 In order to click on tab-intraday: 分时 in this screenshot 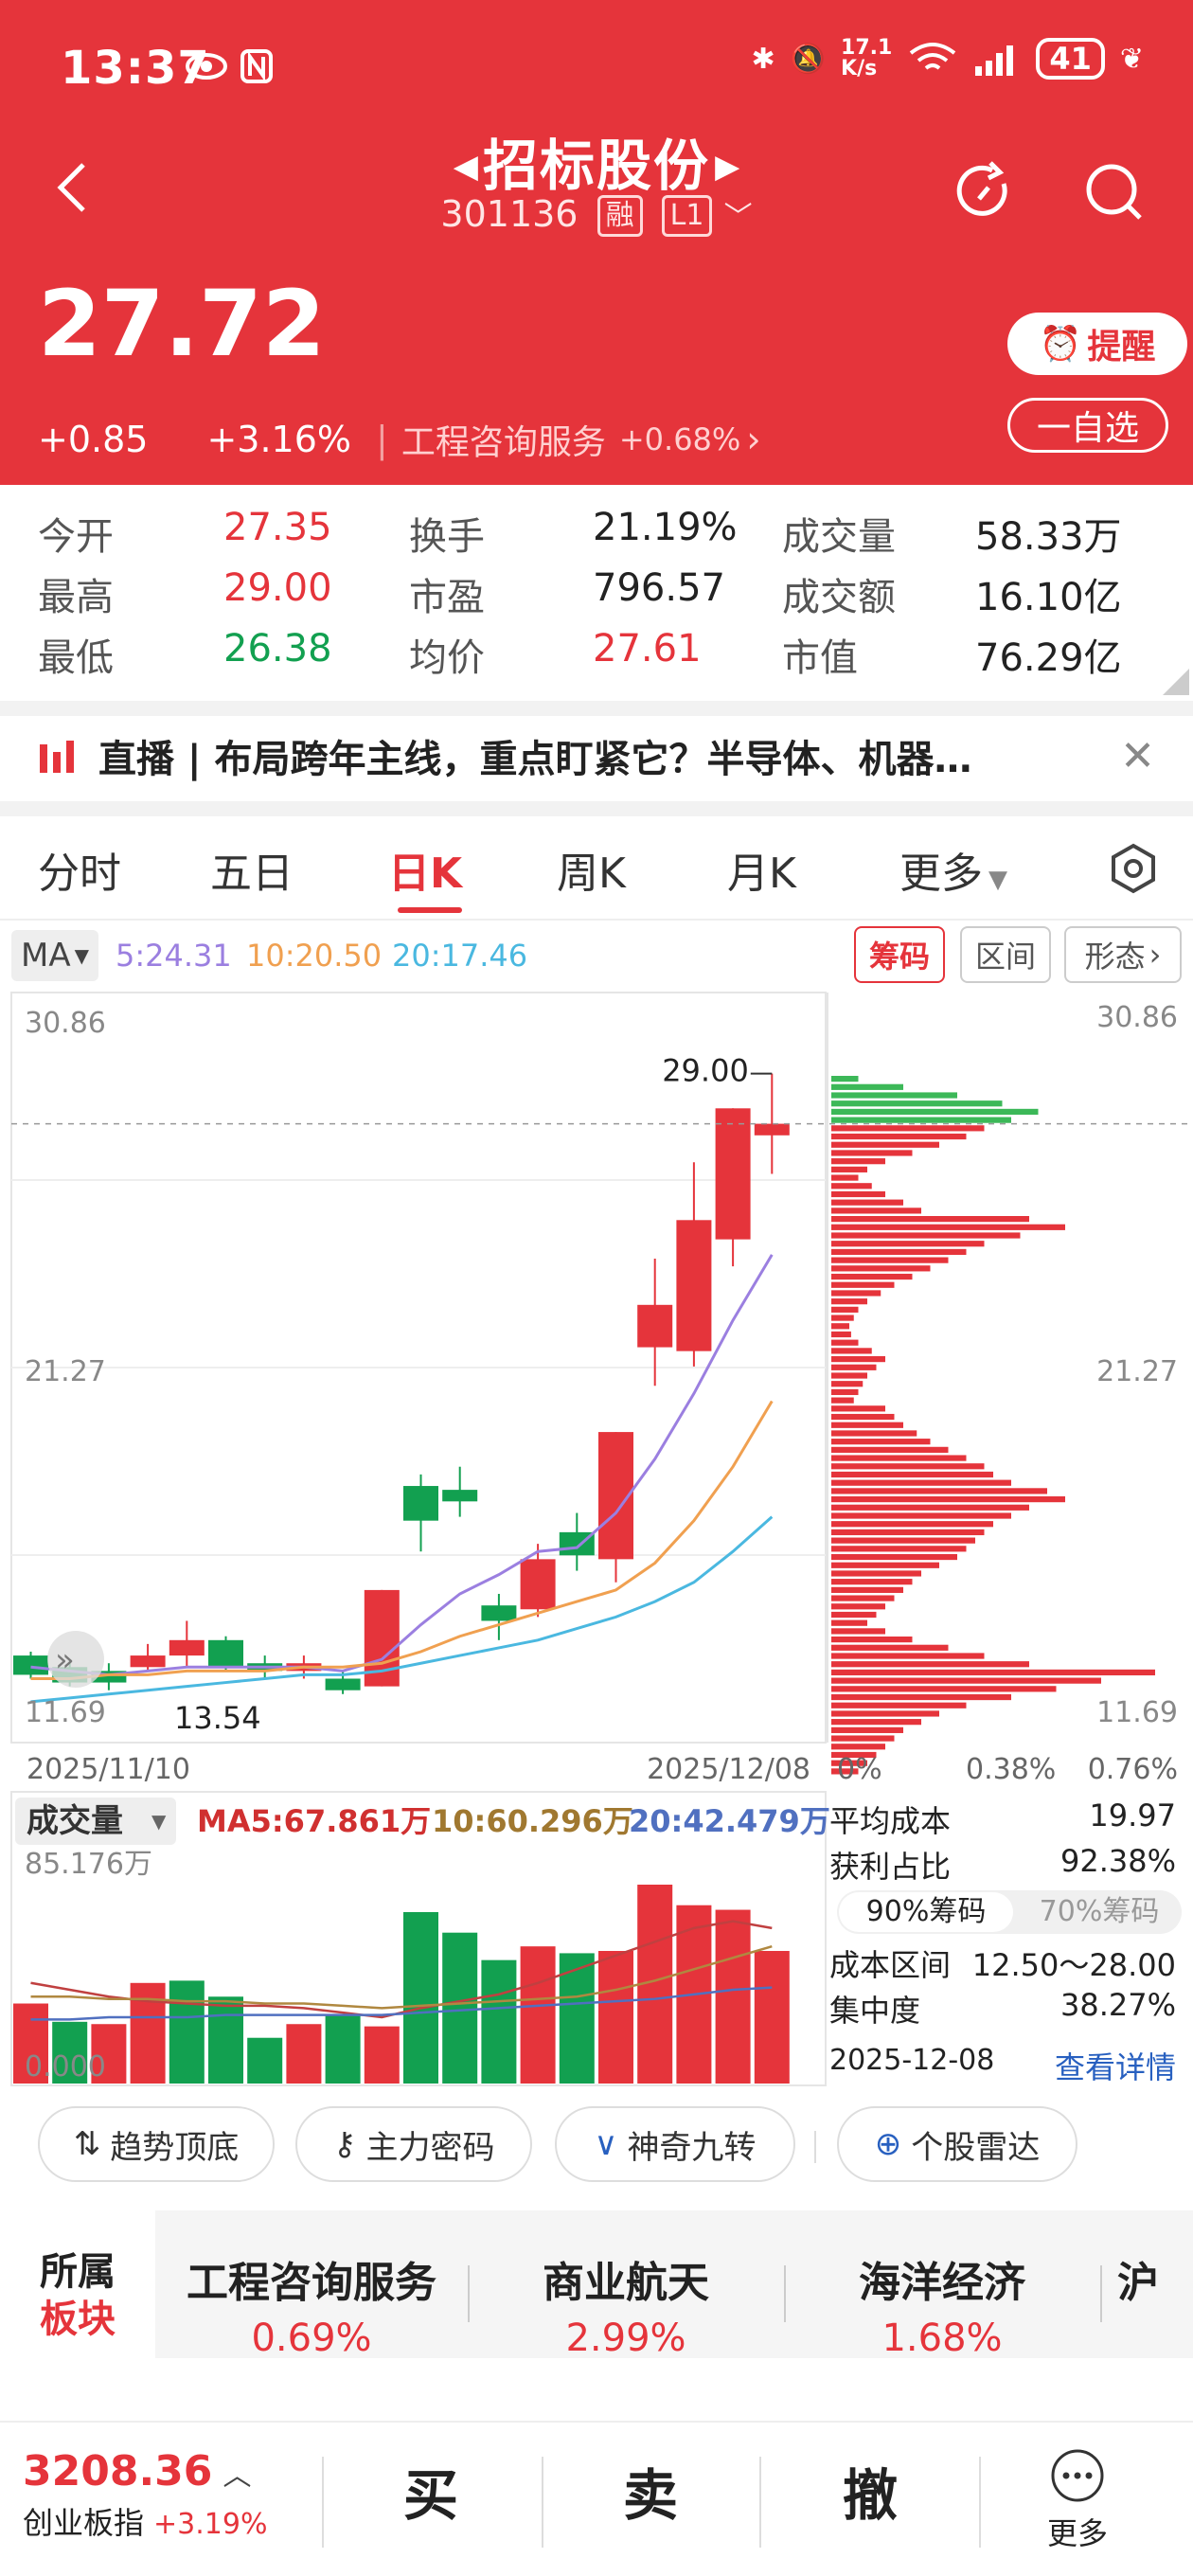, I will do `click(79, 874)`.